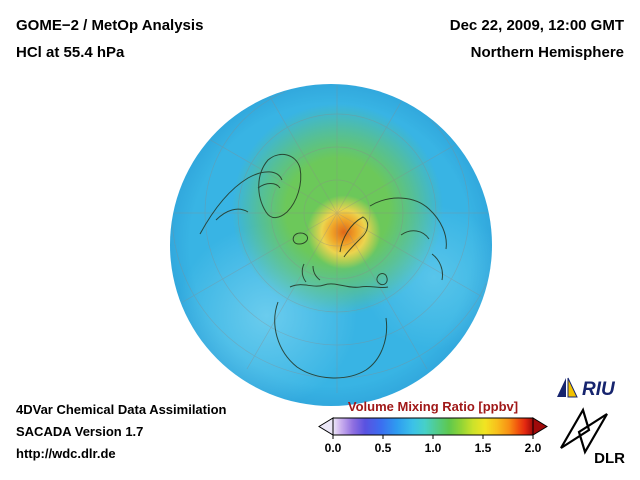 The height and width of the screenshot is (480, 640). I want to click on tick-label: 0.0, so click(333, 448).